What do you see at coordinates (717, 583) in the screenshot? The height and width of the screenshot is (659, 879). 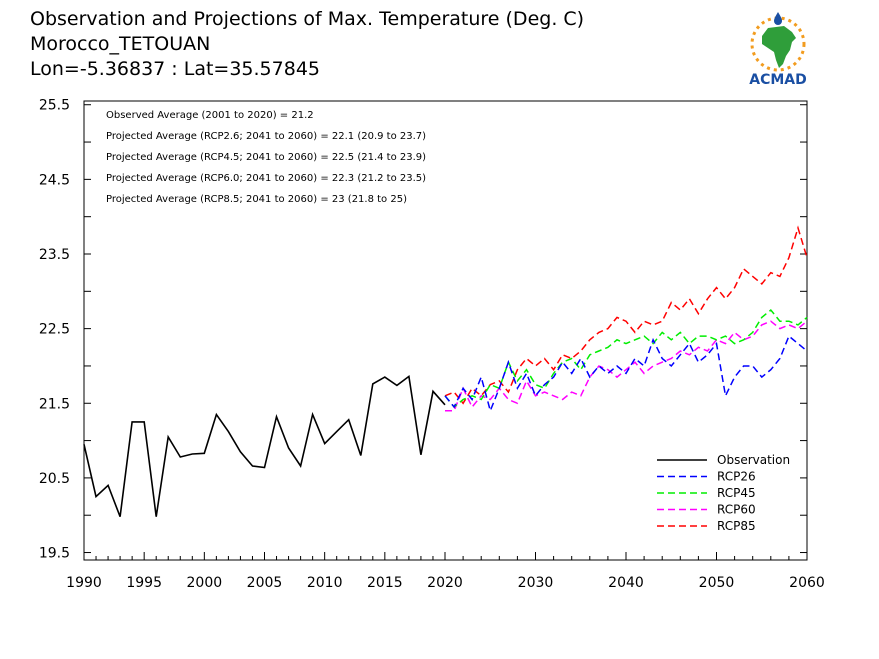 I see `x-tick-label: 2050` at bounding box center [717, 583].